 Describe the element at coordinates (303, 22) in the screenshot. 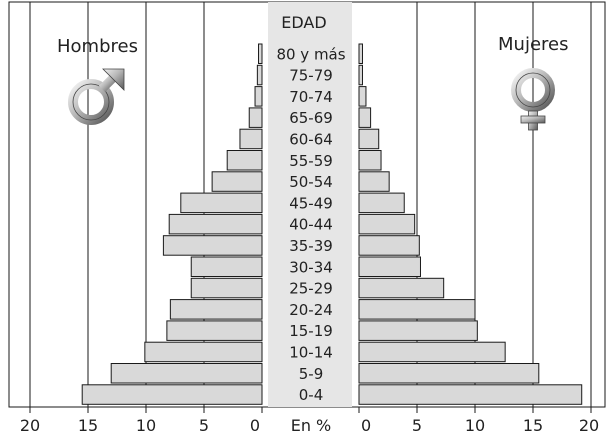

I see `center-title: EDAD` at that location.